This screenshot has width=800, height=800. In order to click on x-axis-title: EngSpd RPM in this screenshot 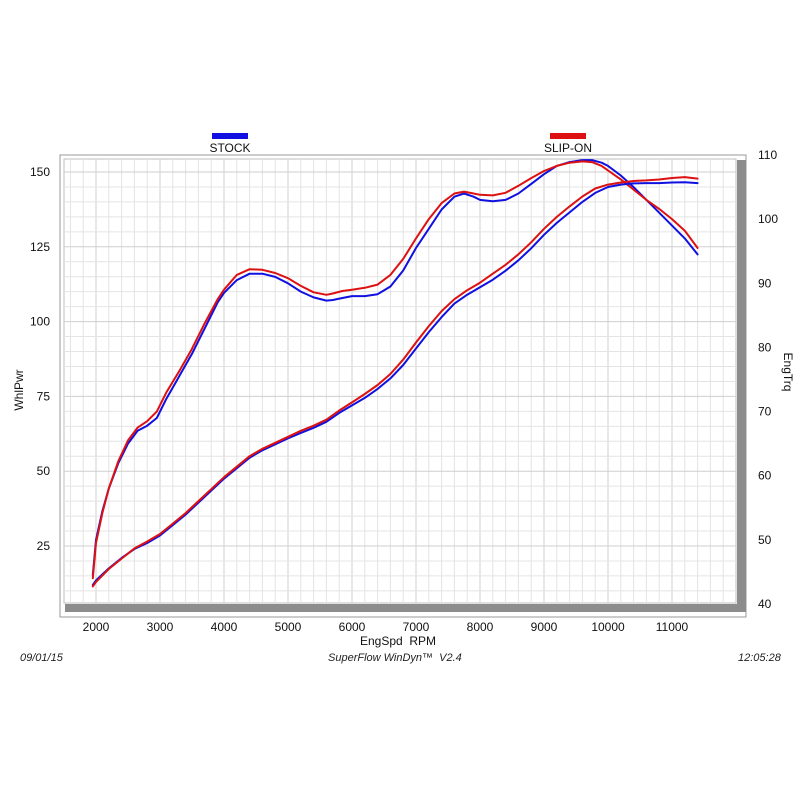, I will do `click(398, 641)`.